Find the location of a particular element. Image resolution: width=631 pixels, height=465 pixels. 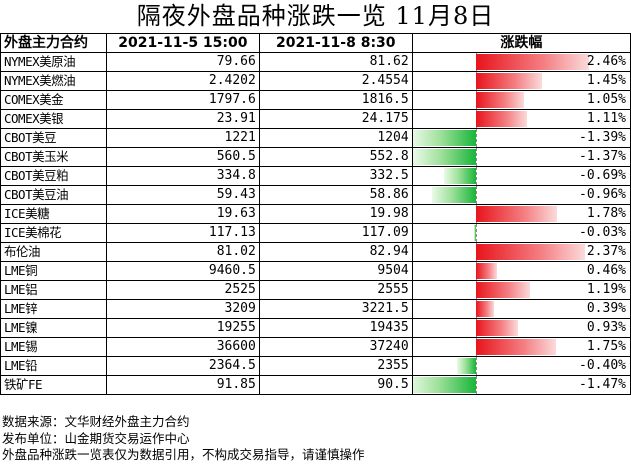

table-row: CBOT美玉米 560.5 552.8 -1.37% is located at coordinates (315, 157).